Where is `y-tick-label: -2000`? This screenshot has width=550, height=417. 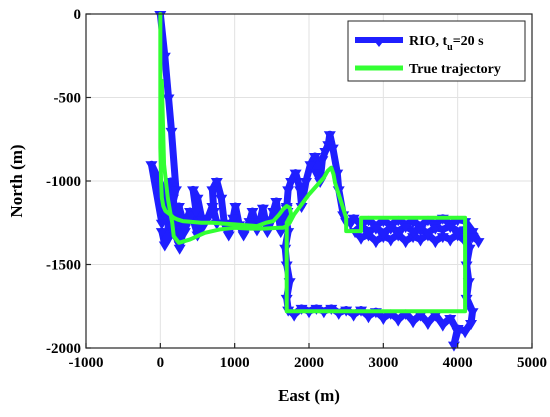
y-tick-label: -2000 is located at coordinates (63, 349).